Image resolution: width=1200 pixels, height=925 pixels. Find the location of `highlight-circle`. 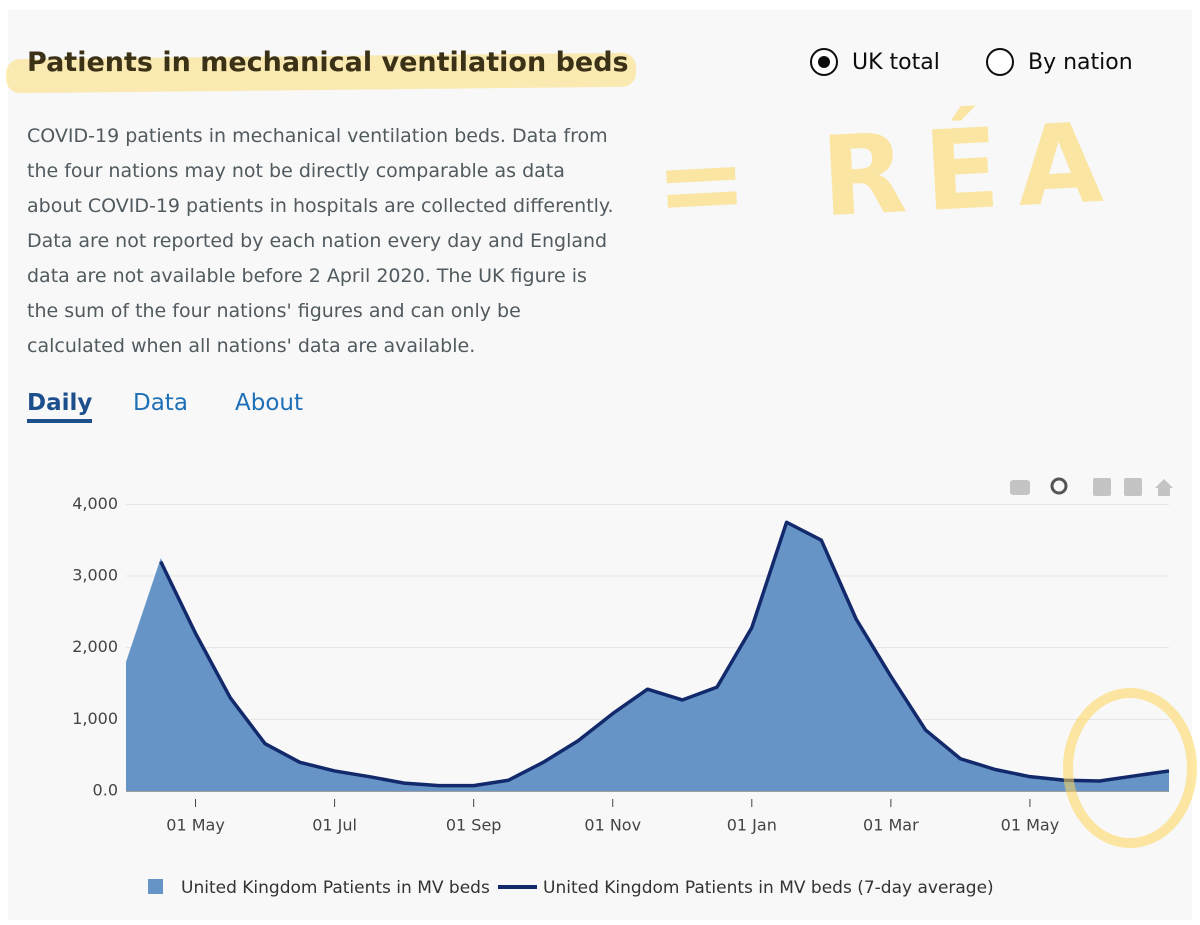

highlight-circle is located at coordinates (1130, 768).